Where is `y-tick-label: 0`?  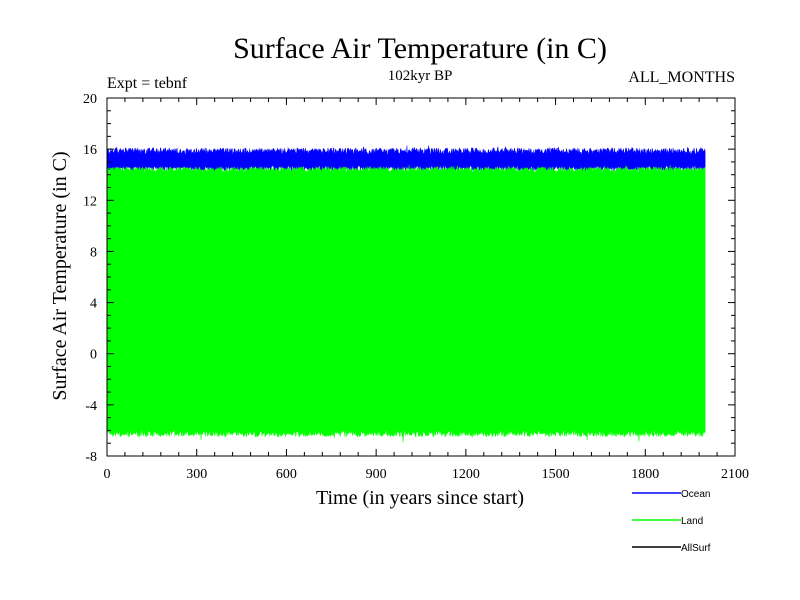
y-tick-label: 0 is located at coordinates (93, 355).